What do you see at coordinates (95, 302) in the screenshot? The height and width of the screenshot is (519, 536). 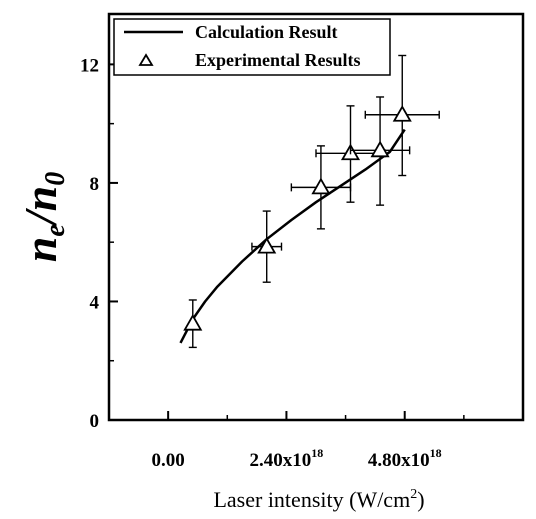 I see `y-tick-label: 4` at bounding box center [95, 302].